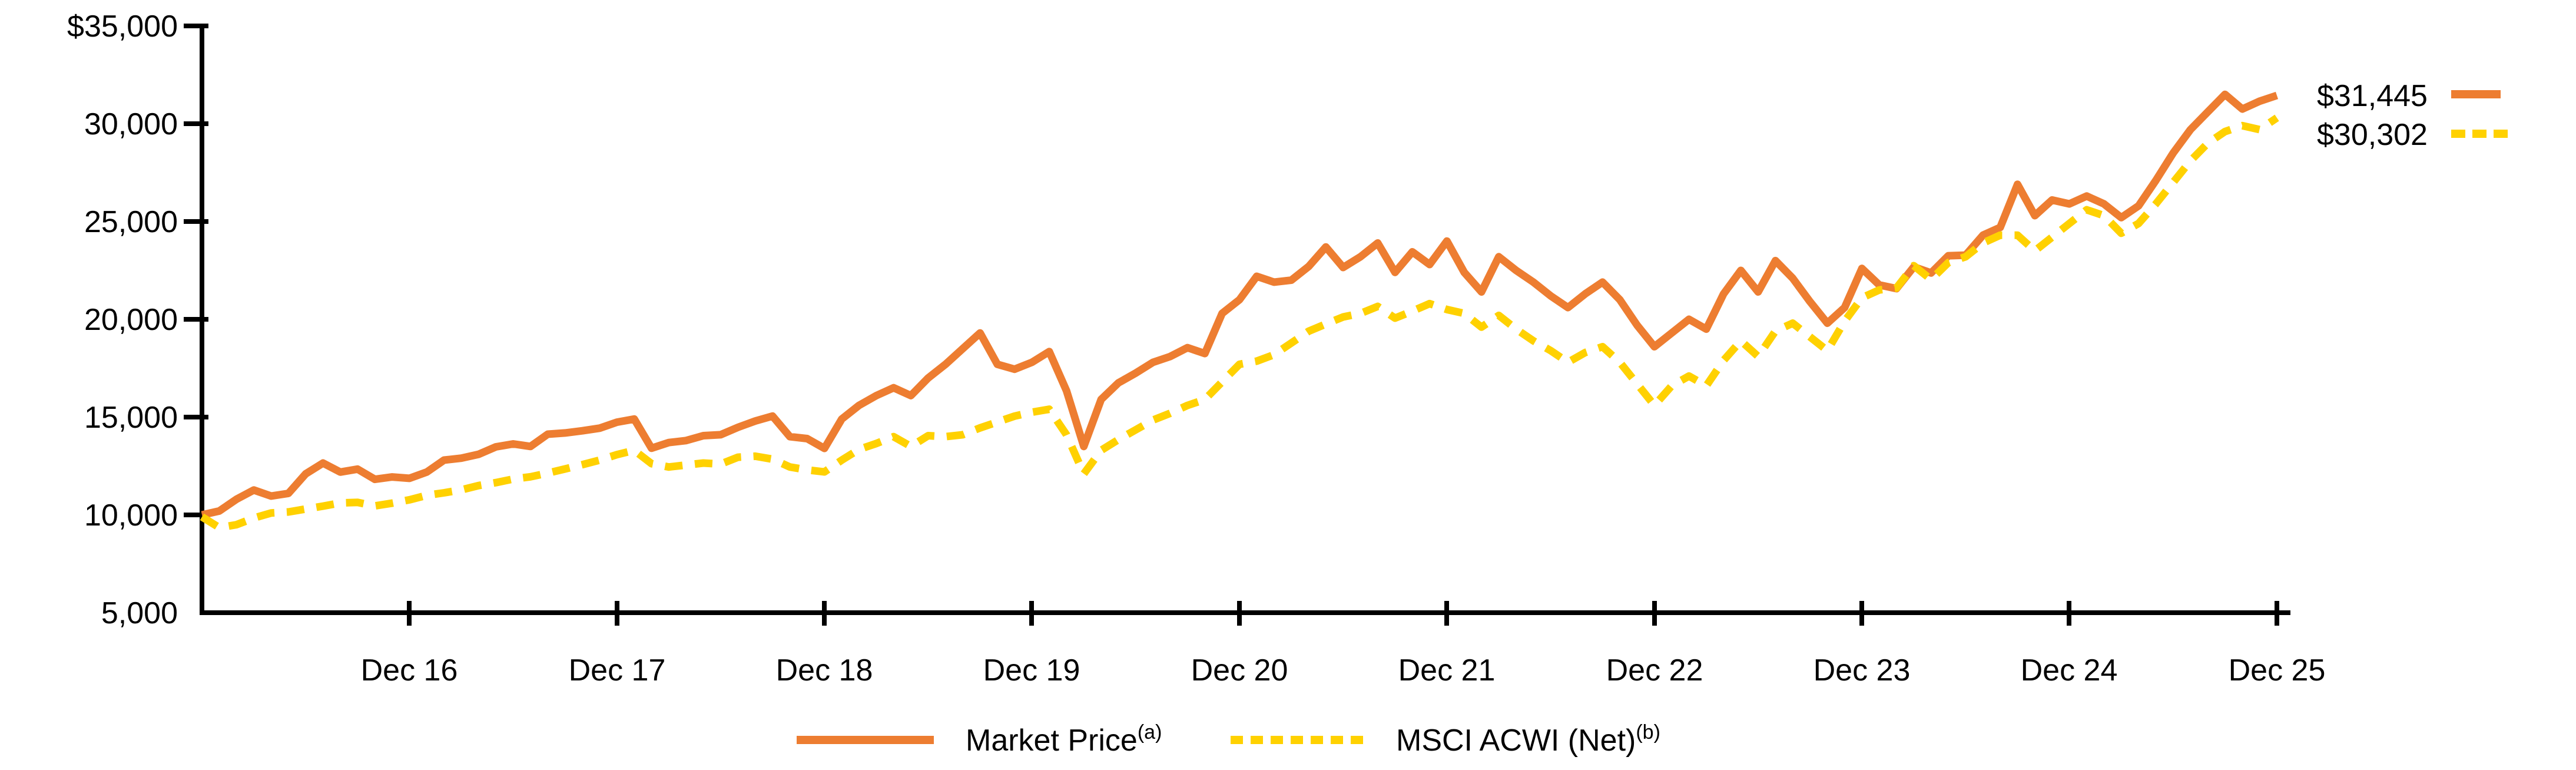  What do you see at coordinates (1031, 671) in the screenshot?
I see `x-axis-label: Dec 19` at bounding box center [1031, 671].